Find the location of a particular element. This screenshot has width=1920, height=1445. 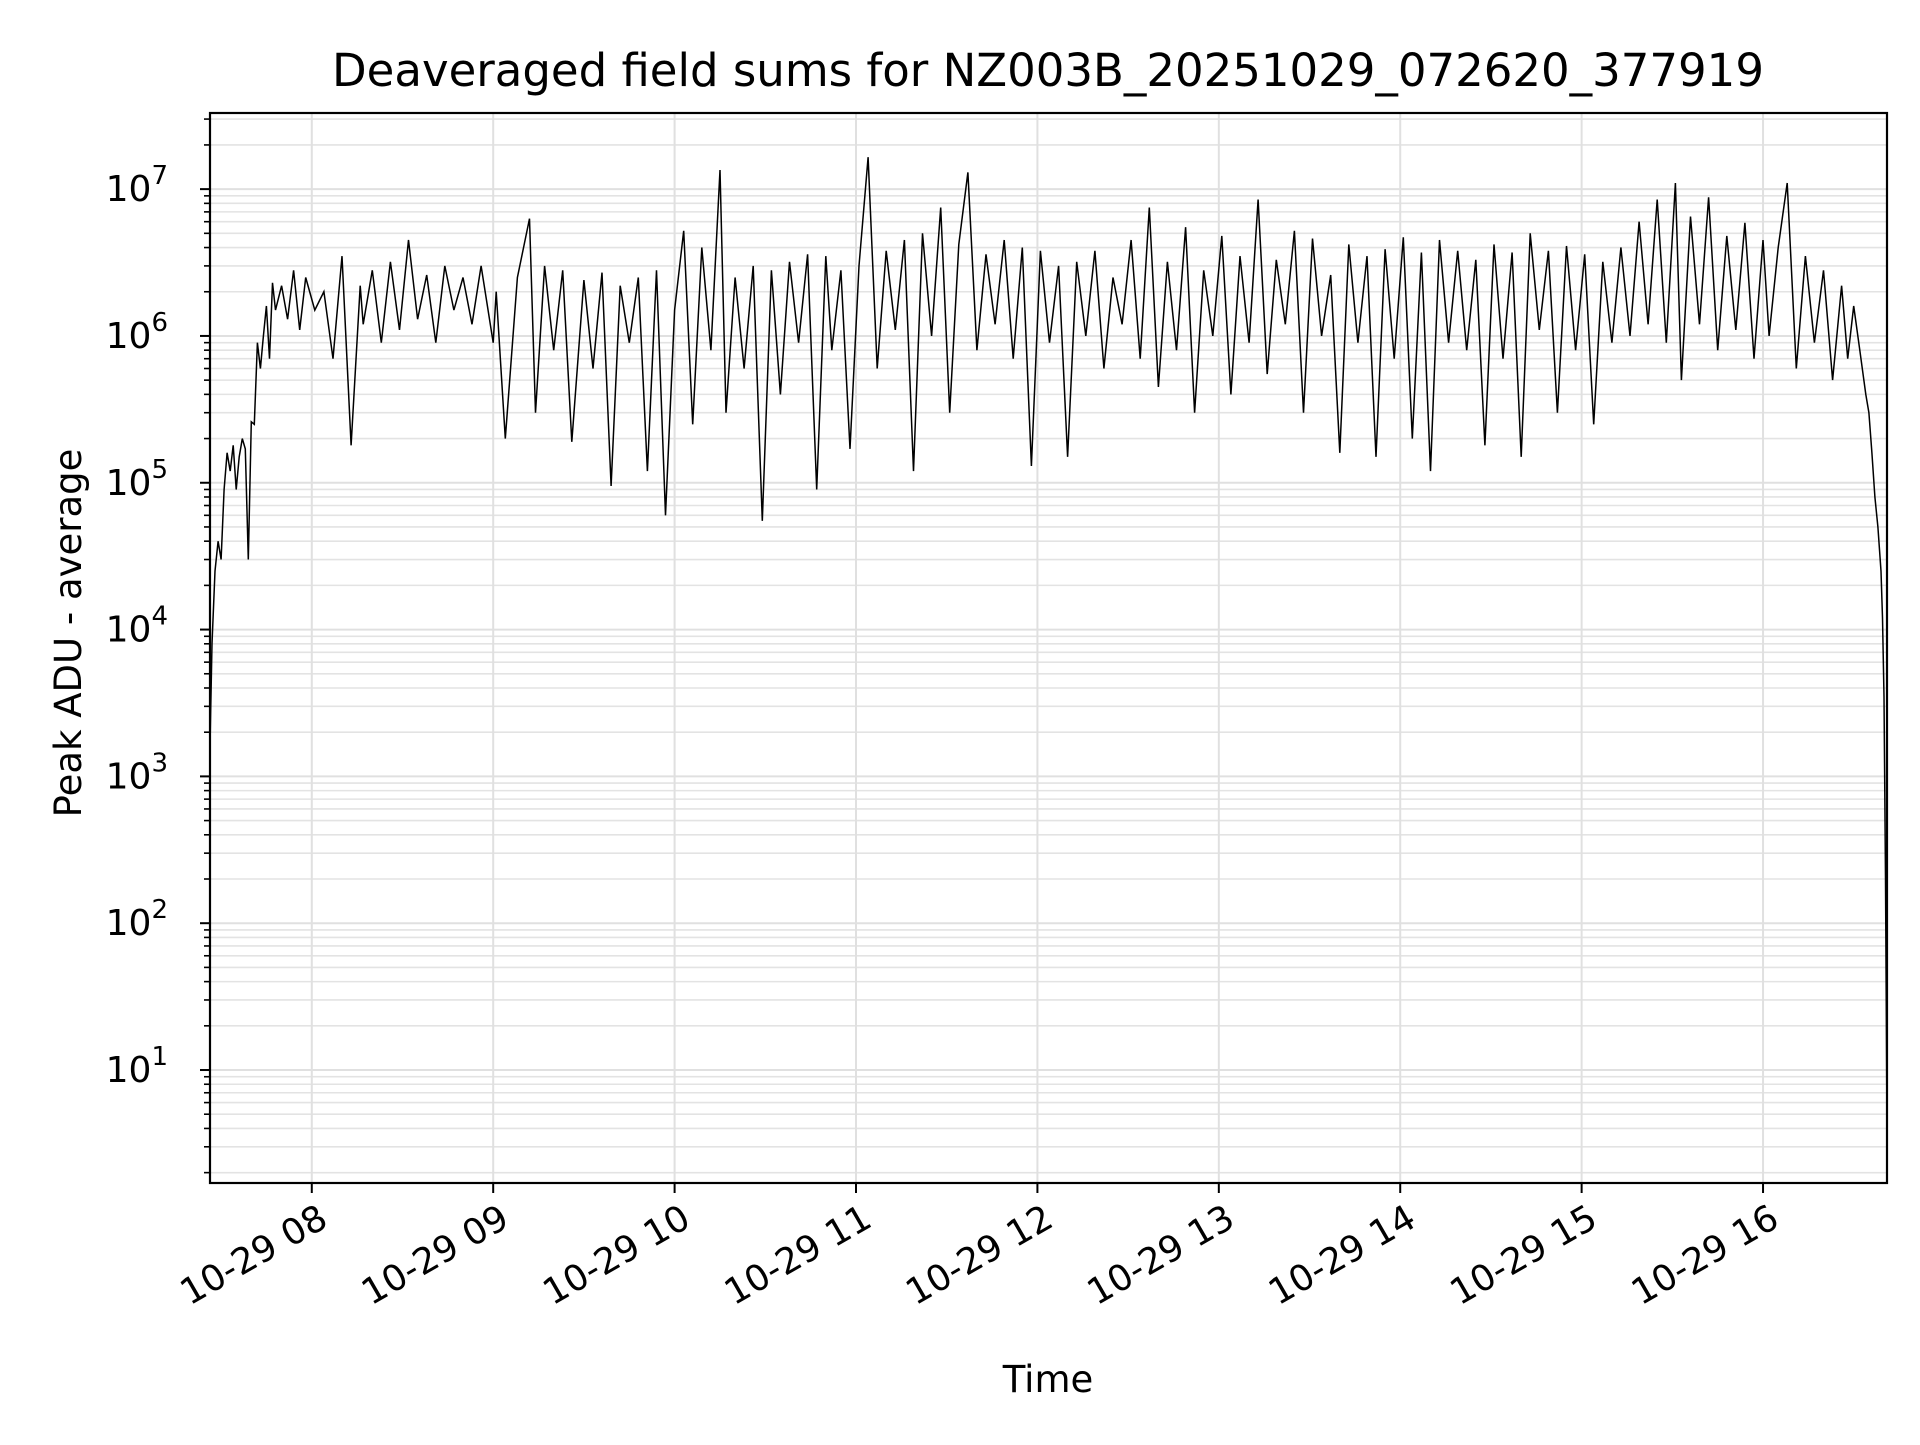

x-axis-label: Time is located at coordinates (1048, 1379).